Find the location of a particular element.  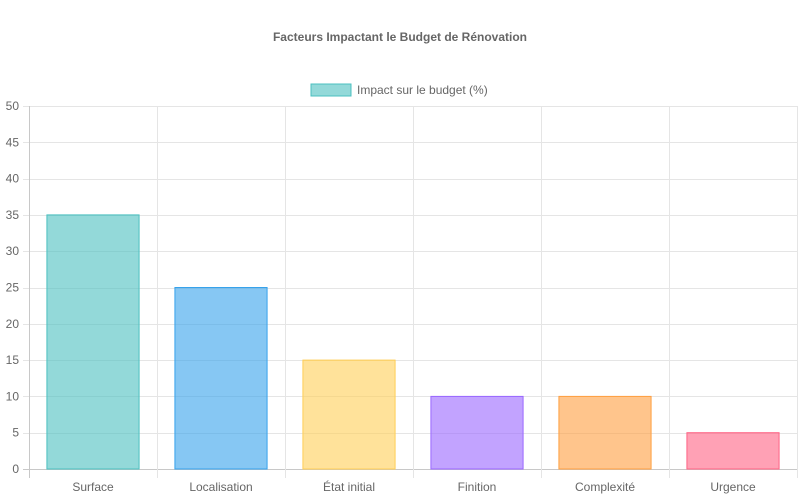

legend-swatch is located at coordinates (331, 90).